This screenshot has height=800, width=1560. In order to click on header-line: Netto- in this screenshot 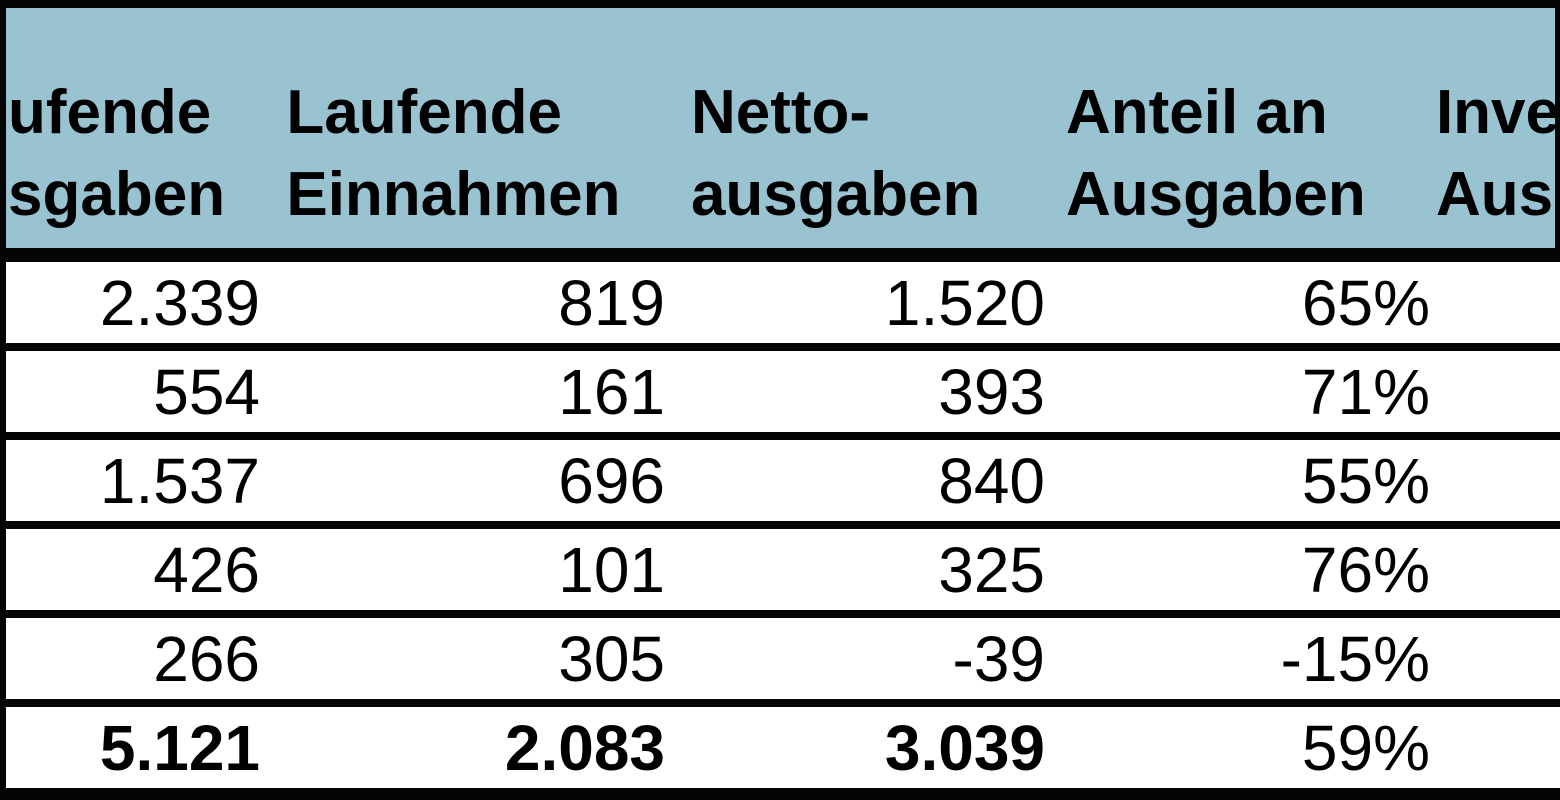, I will do `click(780, 112)`.